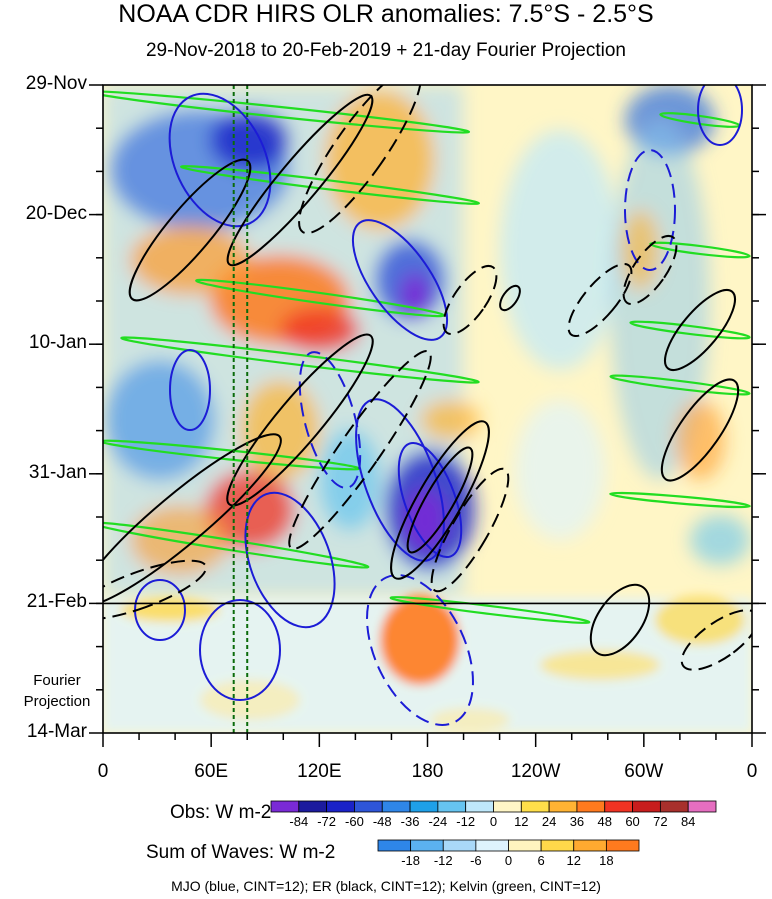 This screenshot has width=772, height=899. Describe the element at coordinates (327, 821) in the screenshot. I see `obs-colorbar-label-1: -72` at that location.